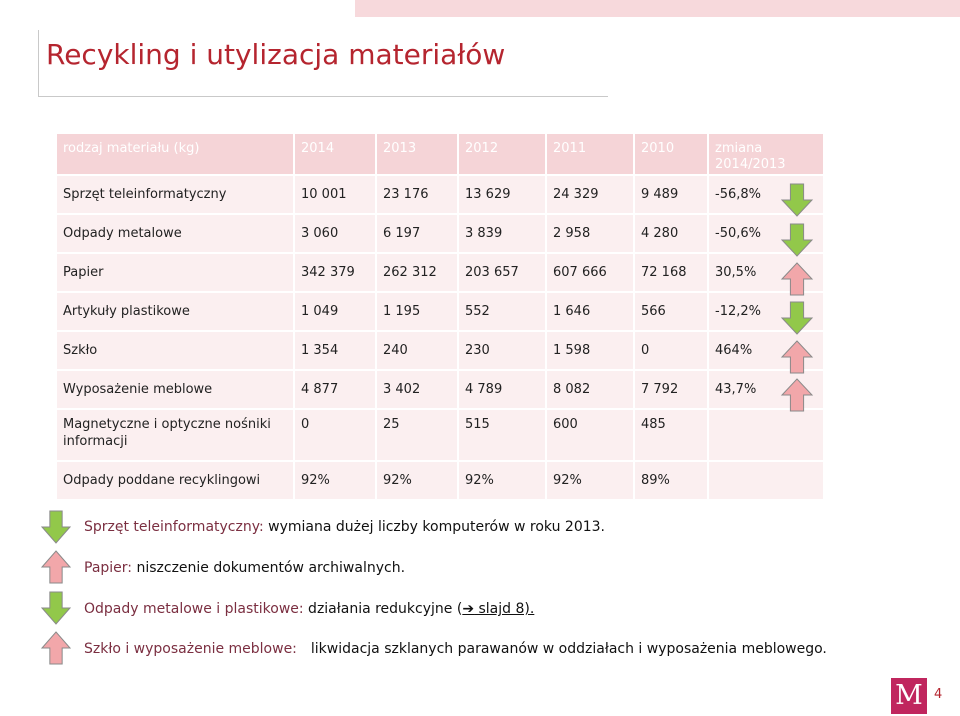  Describe the element at coordinates (417, 194) in the screenshot. I see `cell-value: 23 176` at that location.